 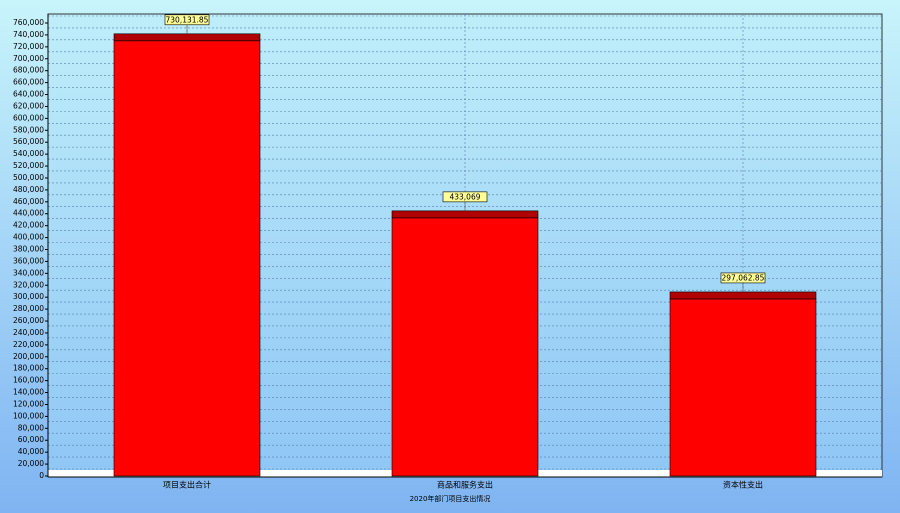 I want to click on value-label: 297,062.85, so click(x=743, y=277).